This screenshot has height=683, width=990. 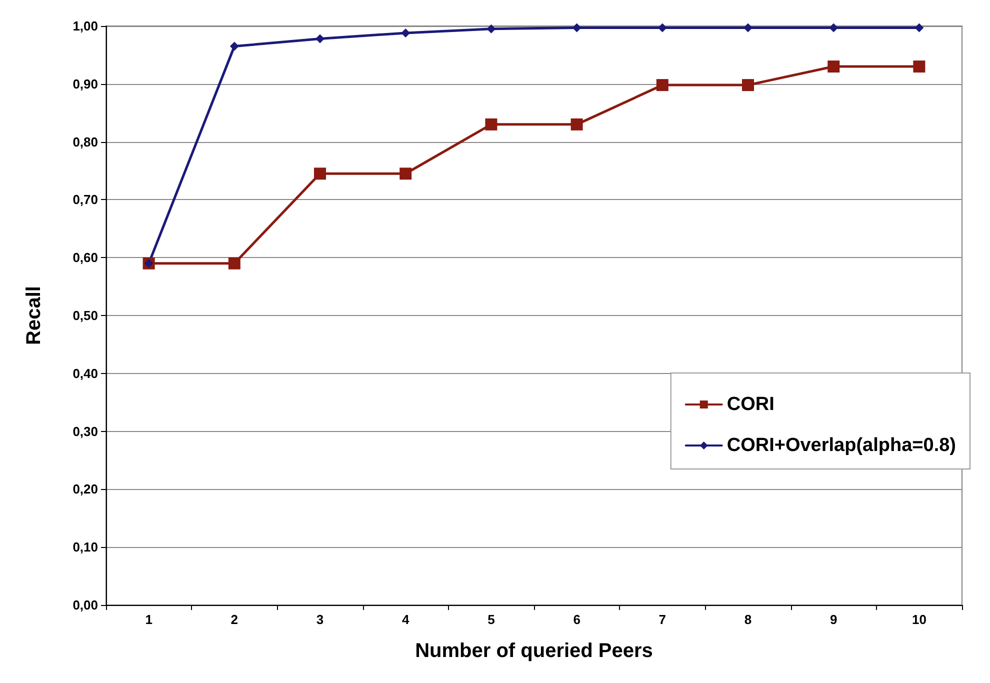 I want to click on x-tick-label: 6, so click(x=576, y=619).